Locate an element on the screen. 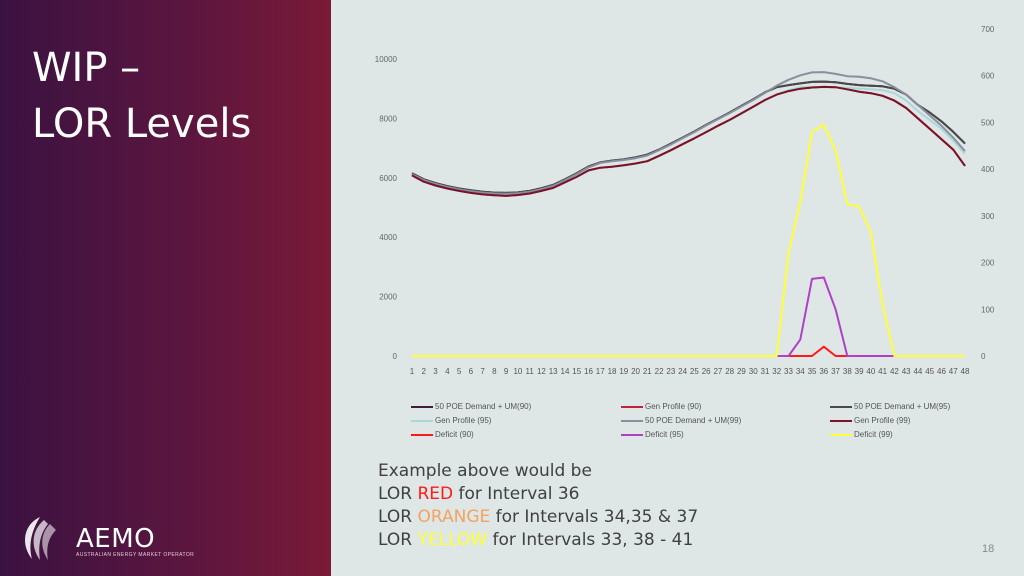  legend-item: Deficit (95) is located at coordinates (652, 437).